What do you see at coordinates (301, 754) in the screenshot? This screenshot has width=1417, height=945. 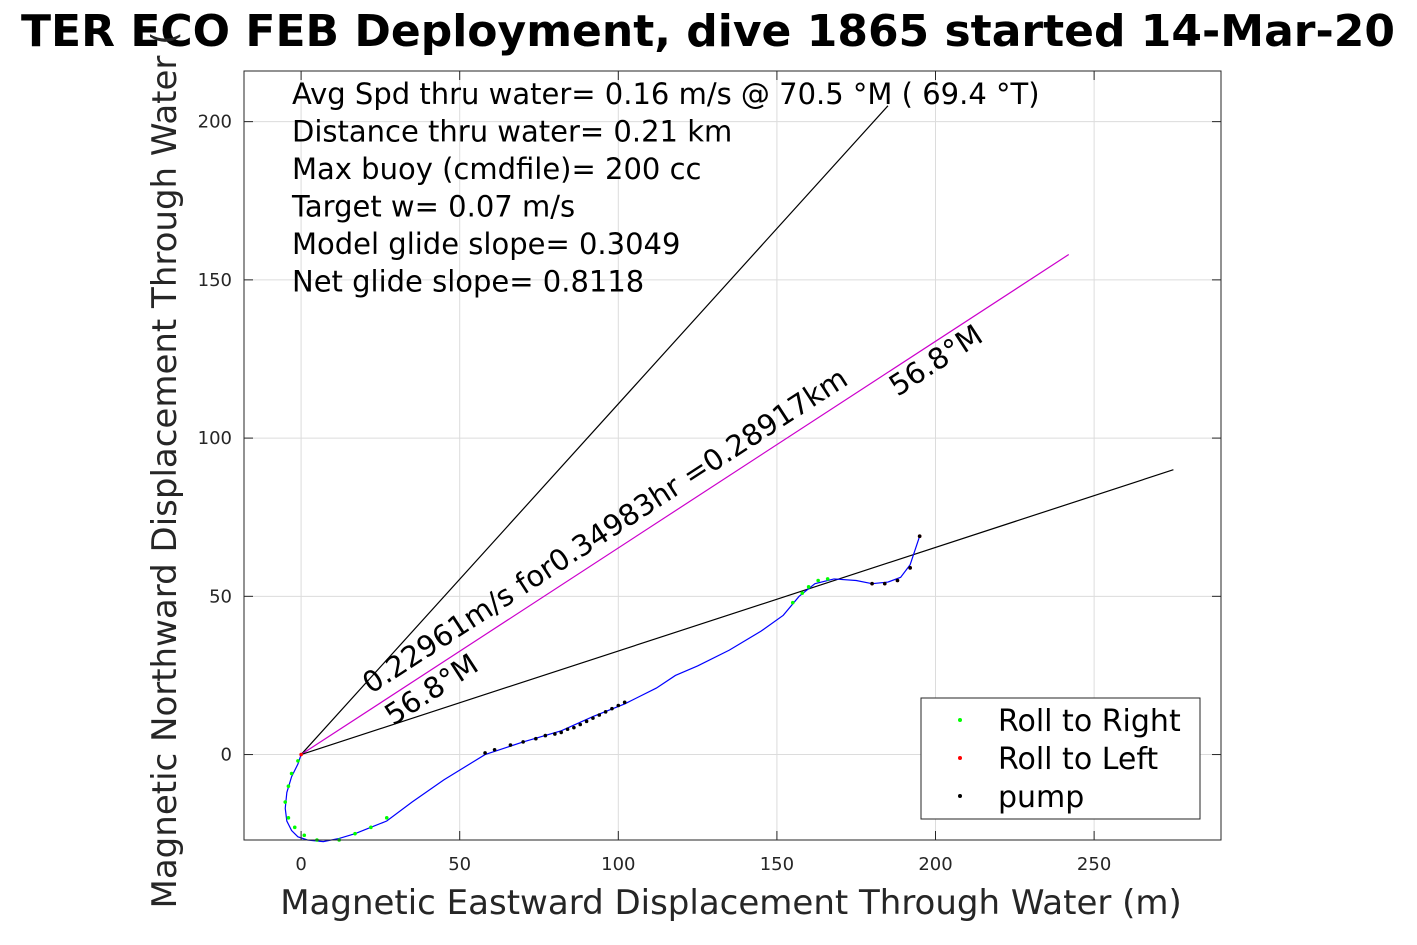 I see `roll-to-left-point` at bounding box center [301, 754].